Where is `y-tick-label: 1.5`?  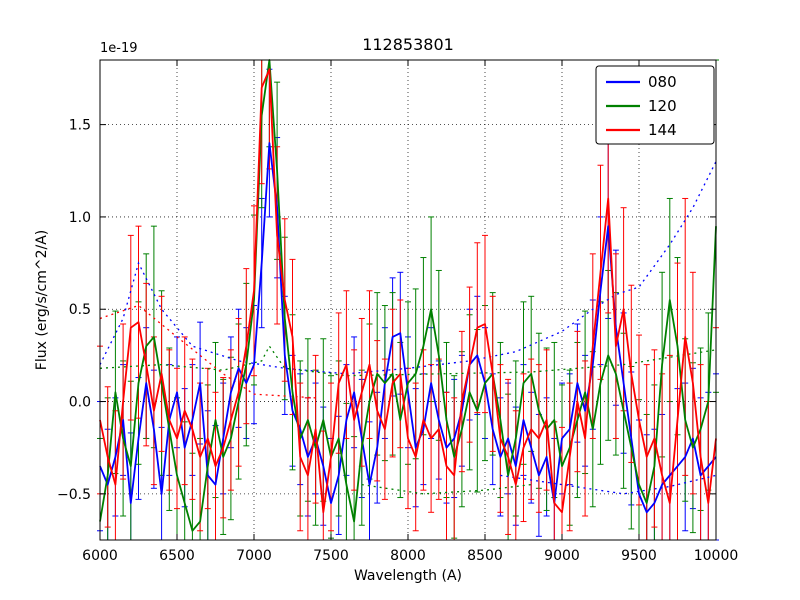
y-tick-label: 1.5 is located at coordinates (80, 126).